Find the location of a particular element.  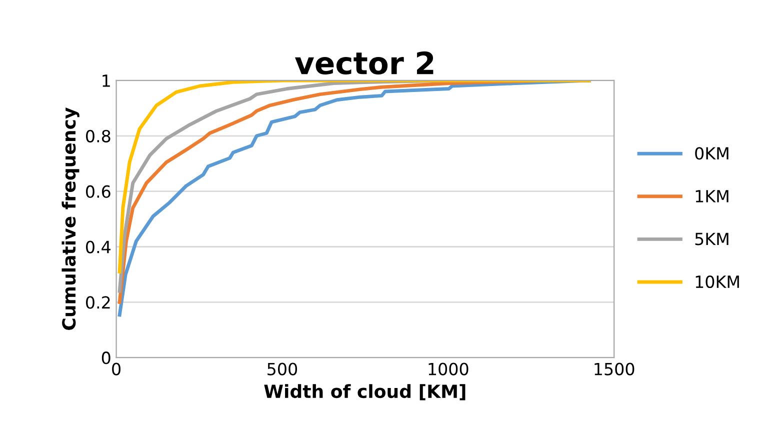

legend-label: 1KM is located at coordinates (712, 196).